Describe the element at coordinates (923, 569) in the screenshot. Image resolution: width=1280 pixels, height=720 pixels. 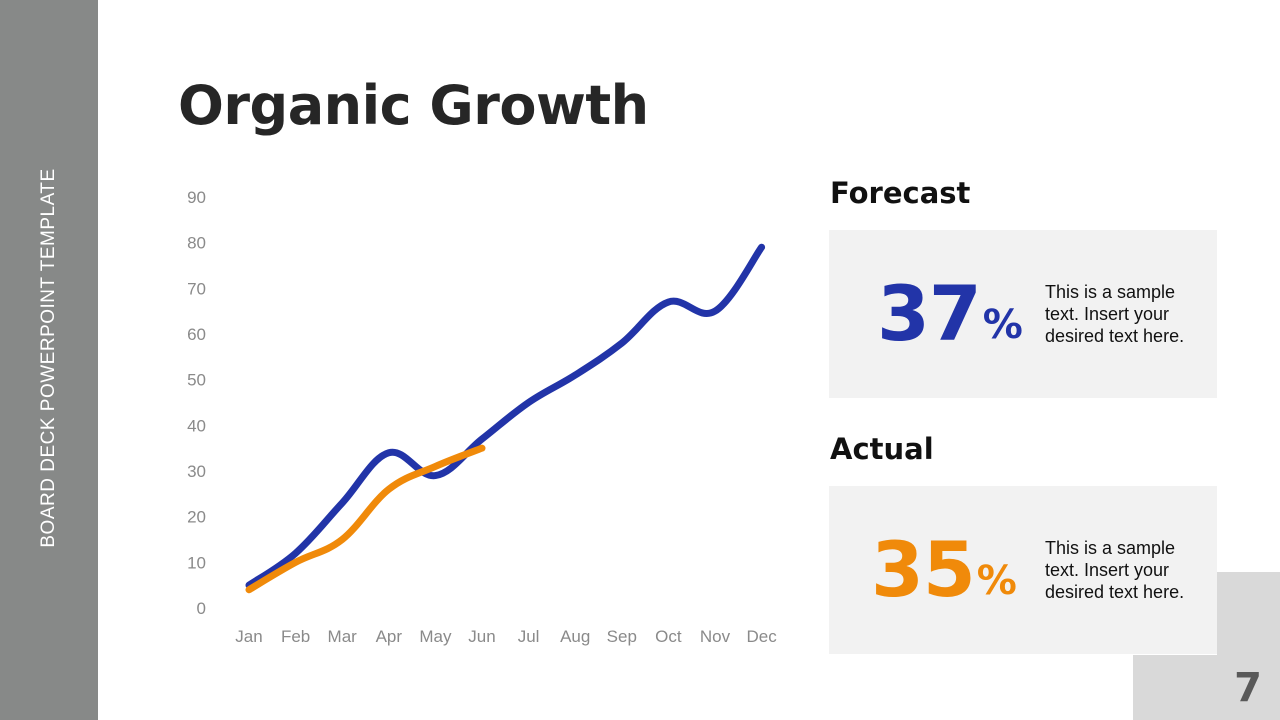
I see `actual-value: 35` at that location.